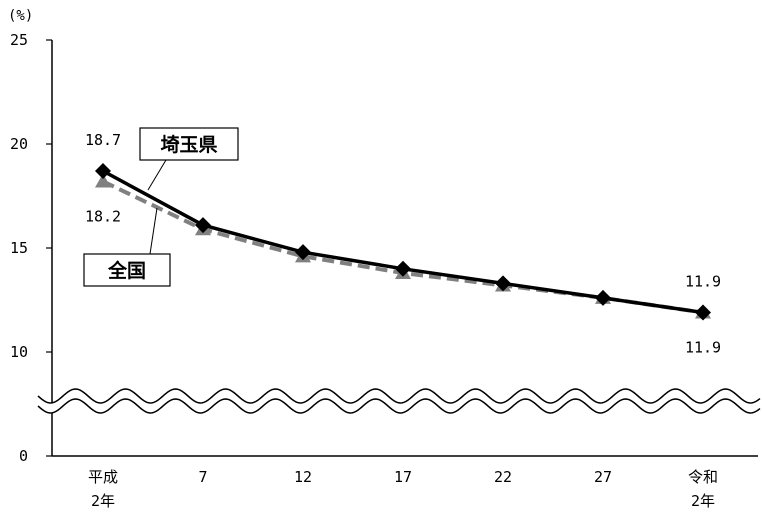  Describe the element at coordinates (20, 16) in the screenshot. I see `y-unit-label: (%)` at that location.